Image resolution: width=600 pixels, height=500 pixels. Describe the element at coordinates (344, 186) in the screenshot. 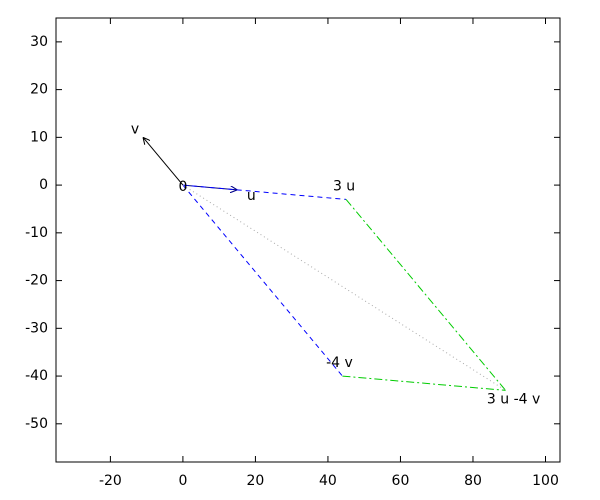

I see `point-label: 3 u` at that location.